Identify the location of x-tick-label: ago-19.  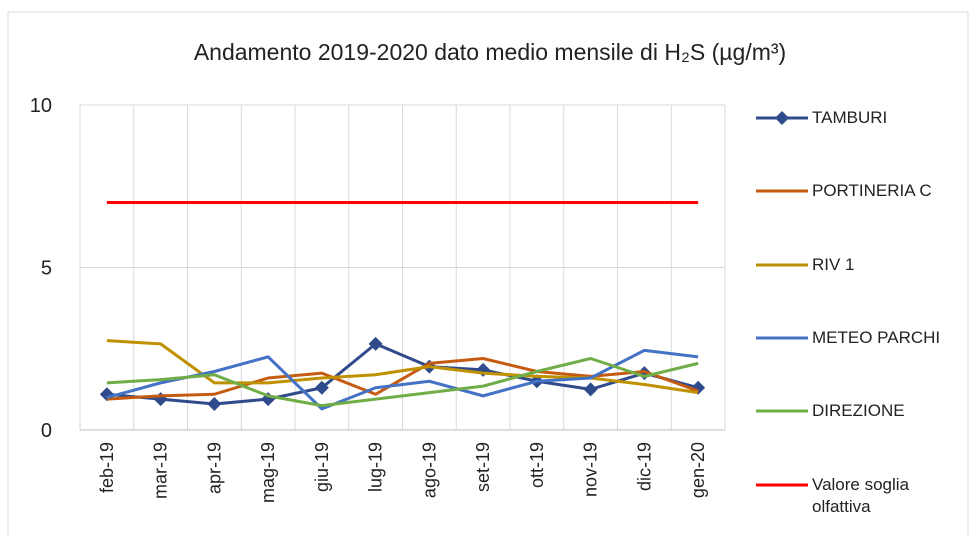
(429, 470).